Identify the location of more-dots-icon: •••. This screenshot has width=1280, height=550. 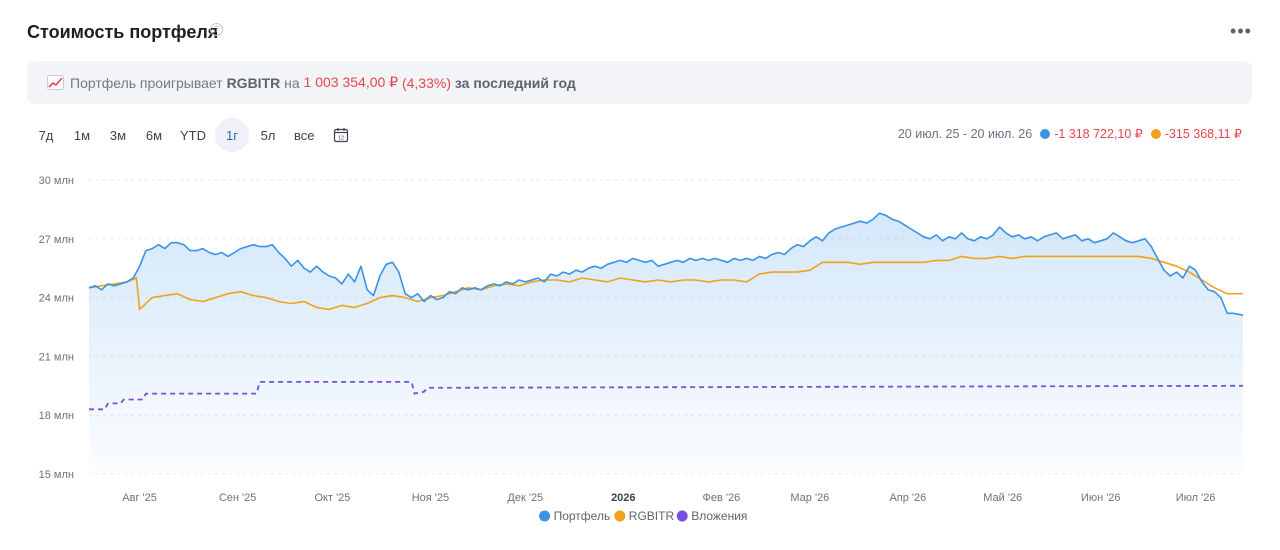
(1241, 31).